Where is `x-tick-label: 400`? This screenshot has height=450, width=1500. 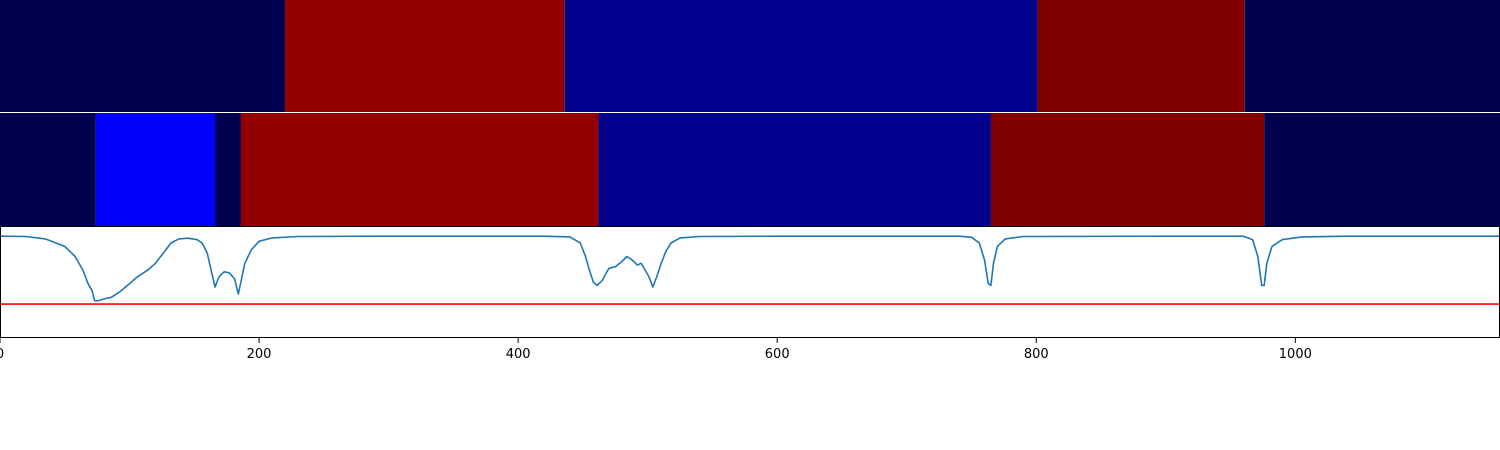 x-tick-label: 400 is located at coordinates (518, 354).